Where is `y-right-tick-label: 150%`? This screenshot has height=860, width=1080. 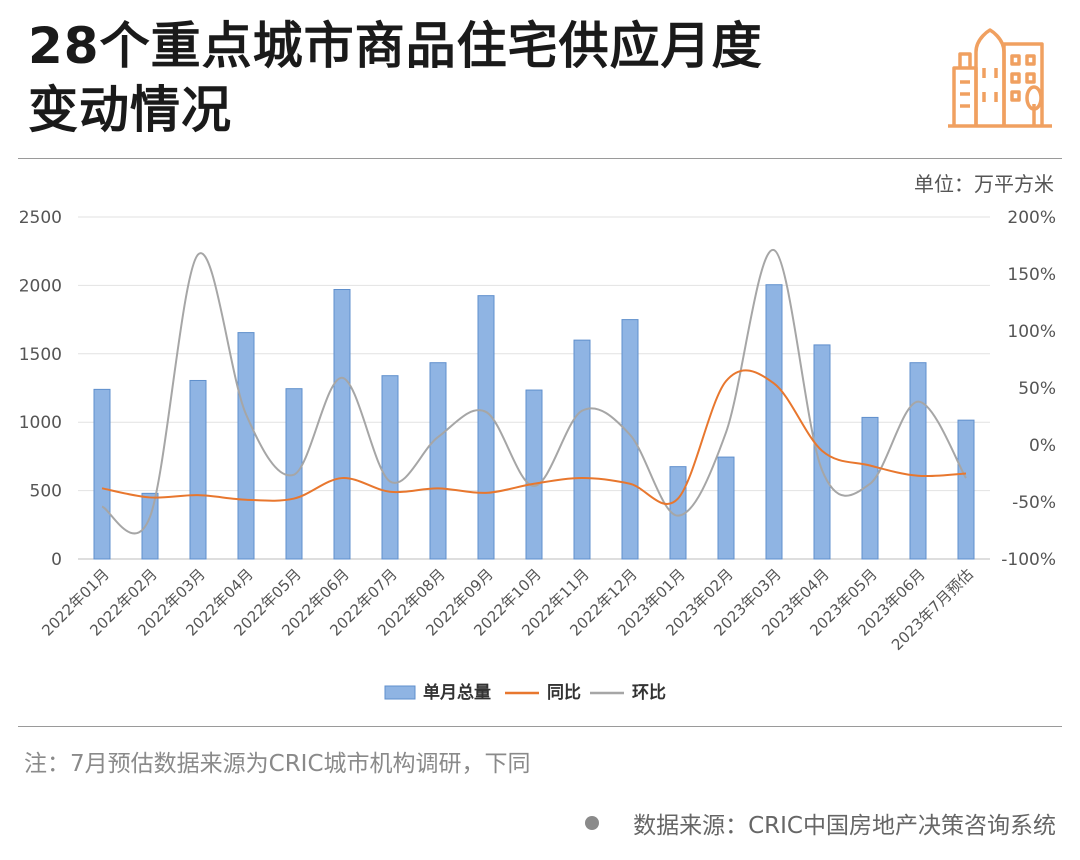 y-right-tick-label: 150% is located at coordinates (1031, 275).